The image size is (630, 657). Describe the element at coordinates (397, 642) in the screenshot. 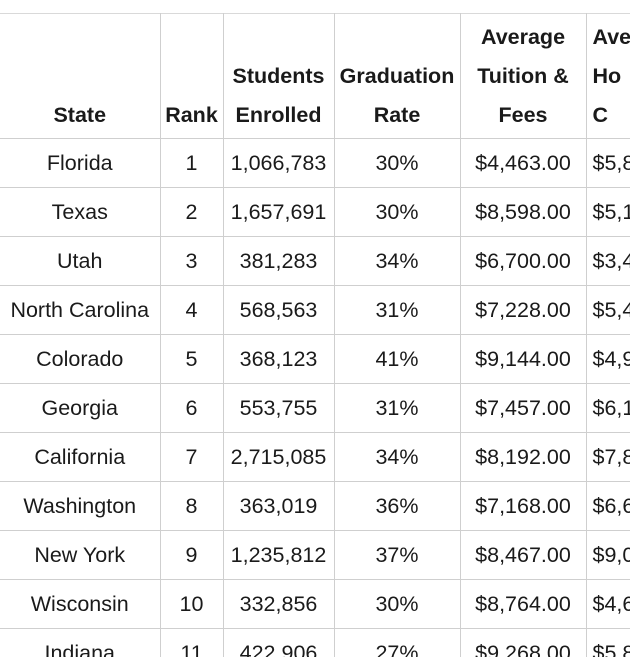

I see `cell-graduation-rate: 27%` at that location.